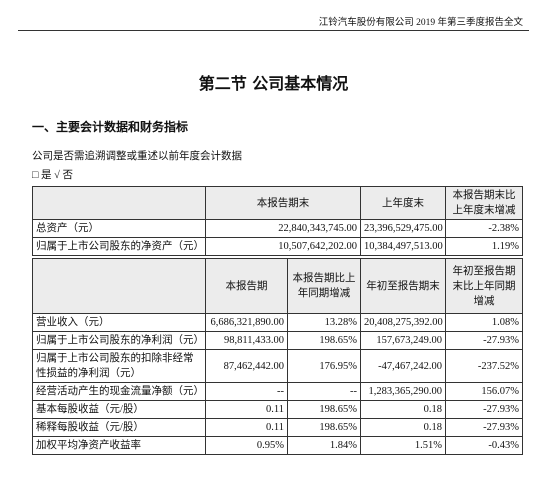 Image resolution: width=547 pixels, height=484 pixels. I want to click on cell: -2.38%, so click(484, 228).